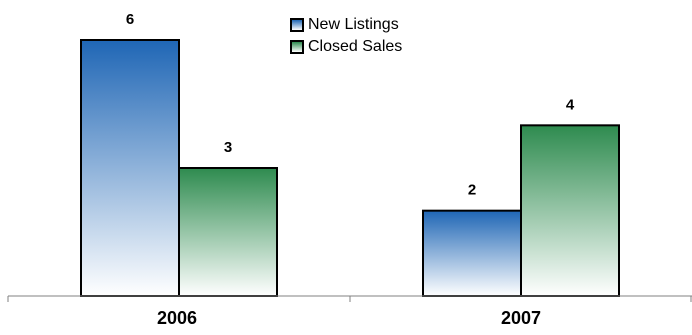  I want to click on data-label-new-listings-2006: 6, so click(130, 19).